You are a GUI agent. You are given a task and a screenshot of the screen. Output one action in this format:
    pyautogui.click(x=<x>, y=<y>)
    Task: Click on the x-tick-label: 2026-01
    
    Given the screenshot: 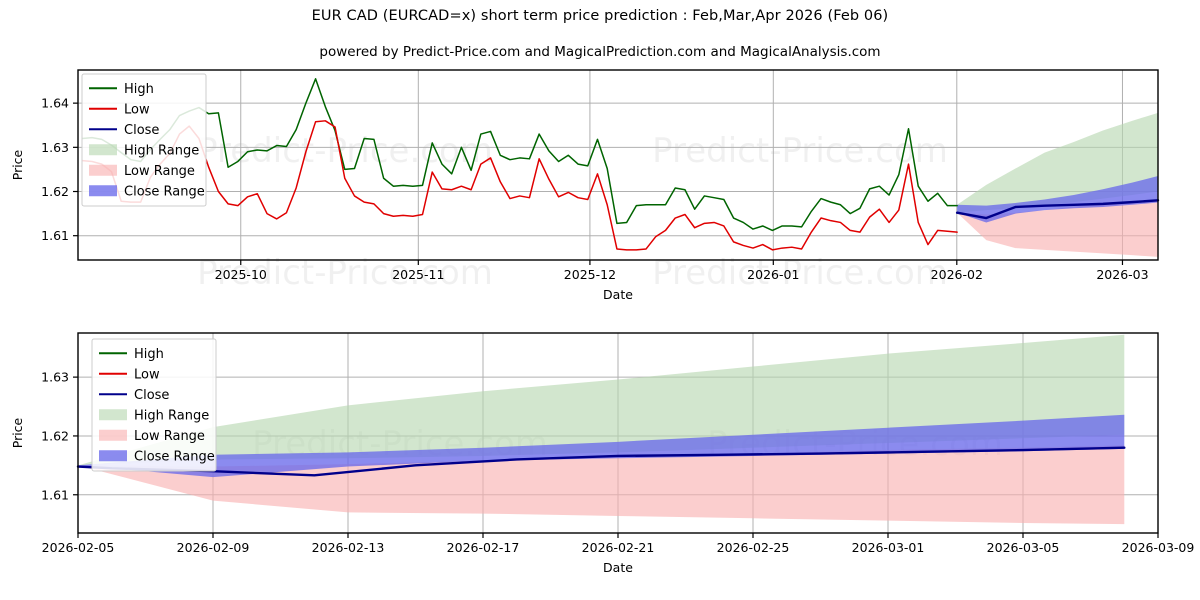 What is the action you would take?
    pyautogui.click(x=773, y=274)
    